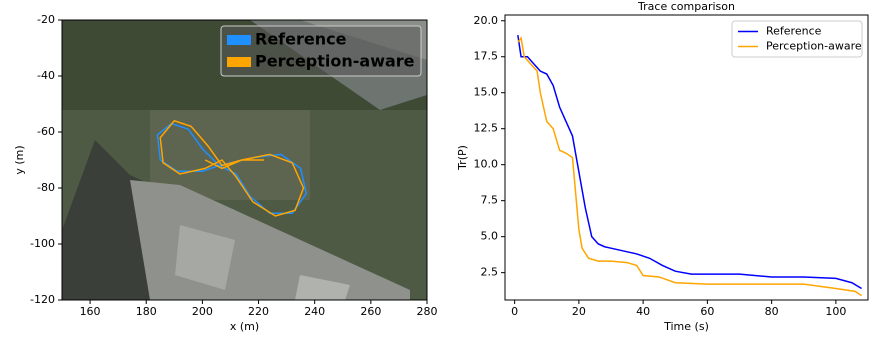 The width and height of the screenshot is (876, 341). I want to click on y-axis-label: Tr(P), so click(462, 158).